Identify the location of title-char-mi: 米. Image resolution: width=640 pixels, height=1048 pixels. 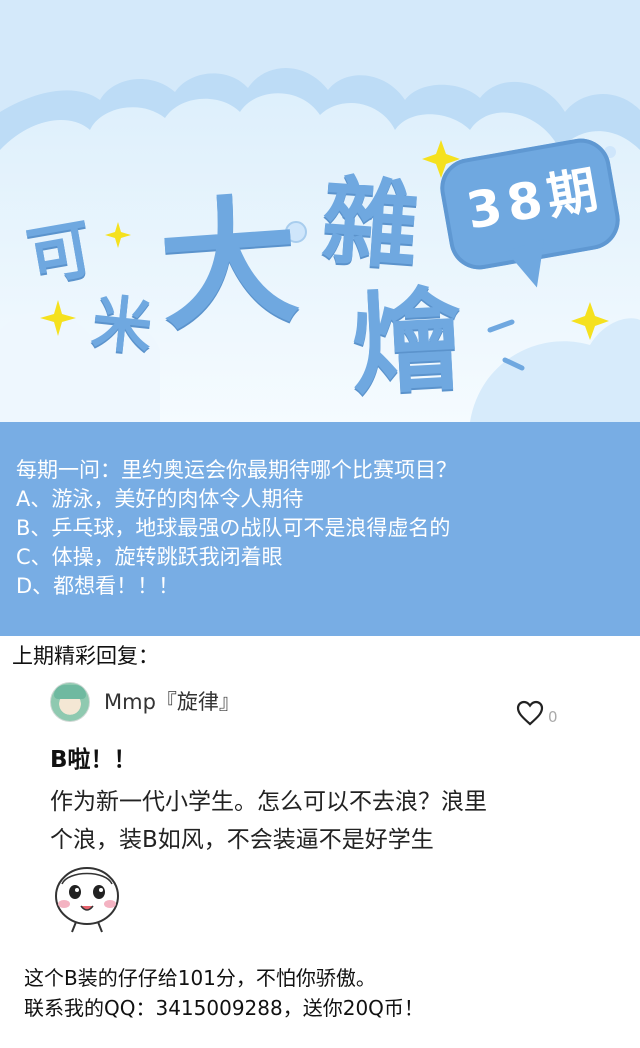
(122, 326).